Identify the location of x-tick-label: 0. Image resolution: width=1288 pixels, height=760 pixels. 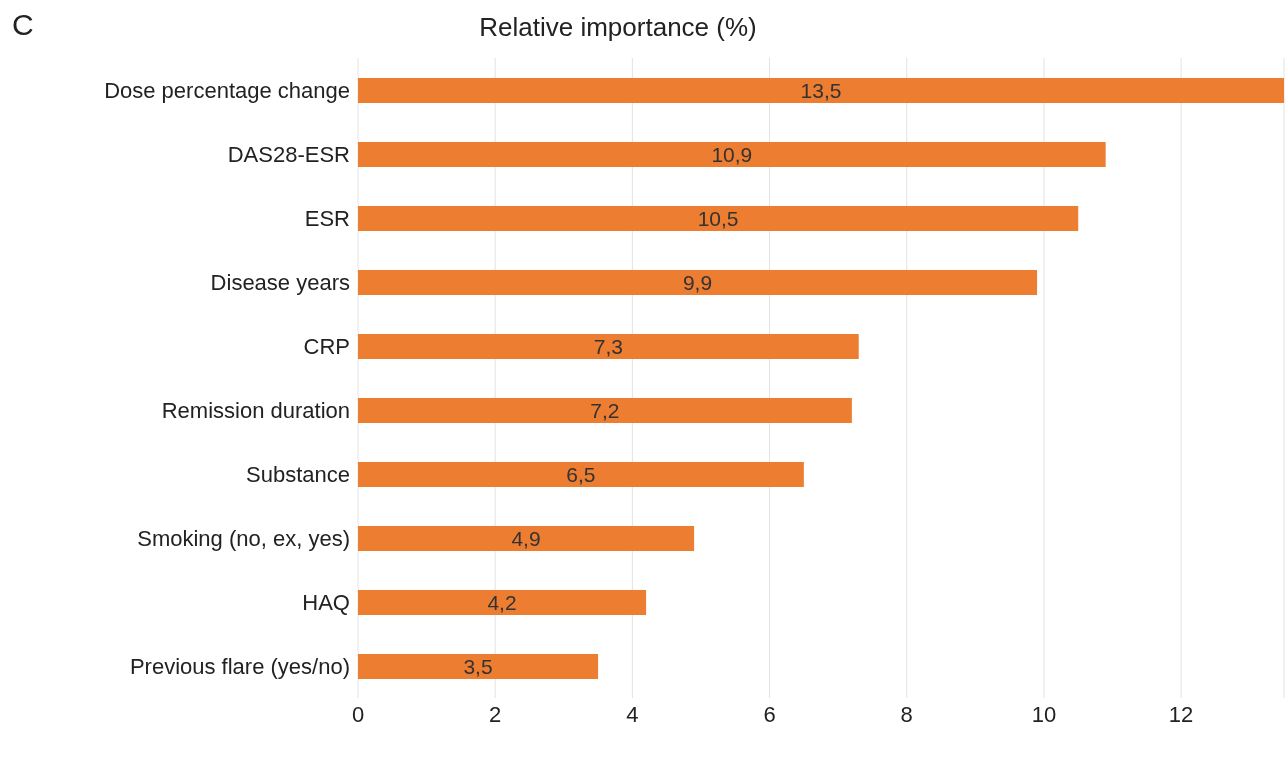
(358, 714).